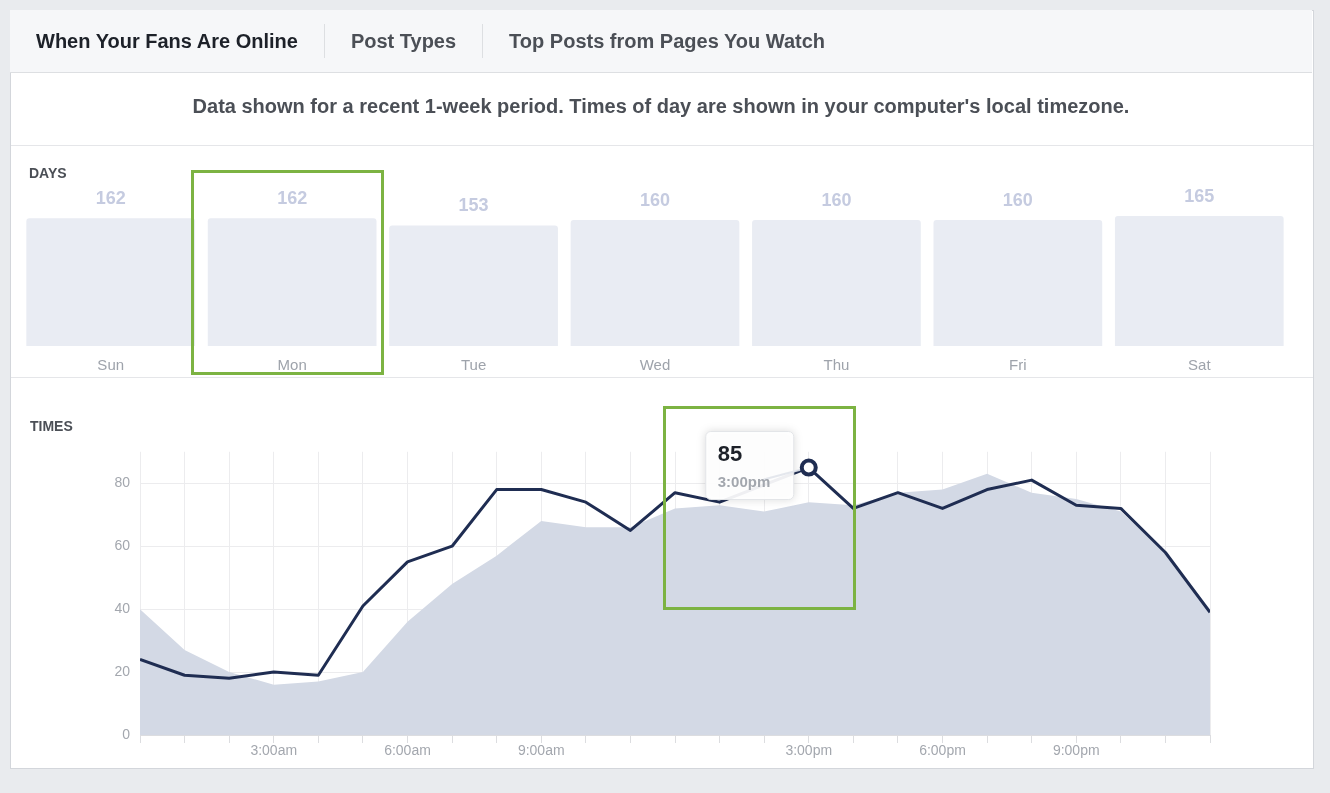 The height and width of the screenshot is (793, 1330). I want to click on x-tick-label: Fri, so click(1018, 365).